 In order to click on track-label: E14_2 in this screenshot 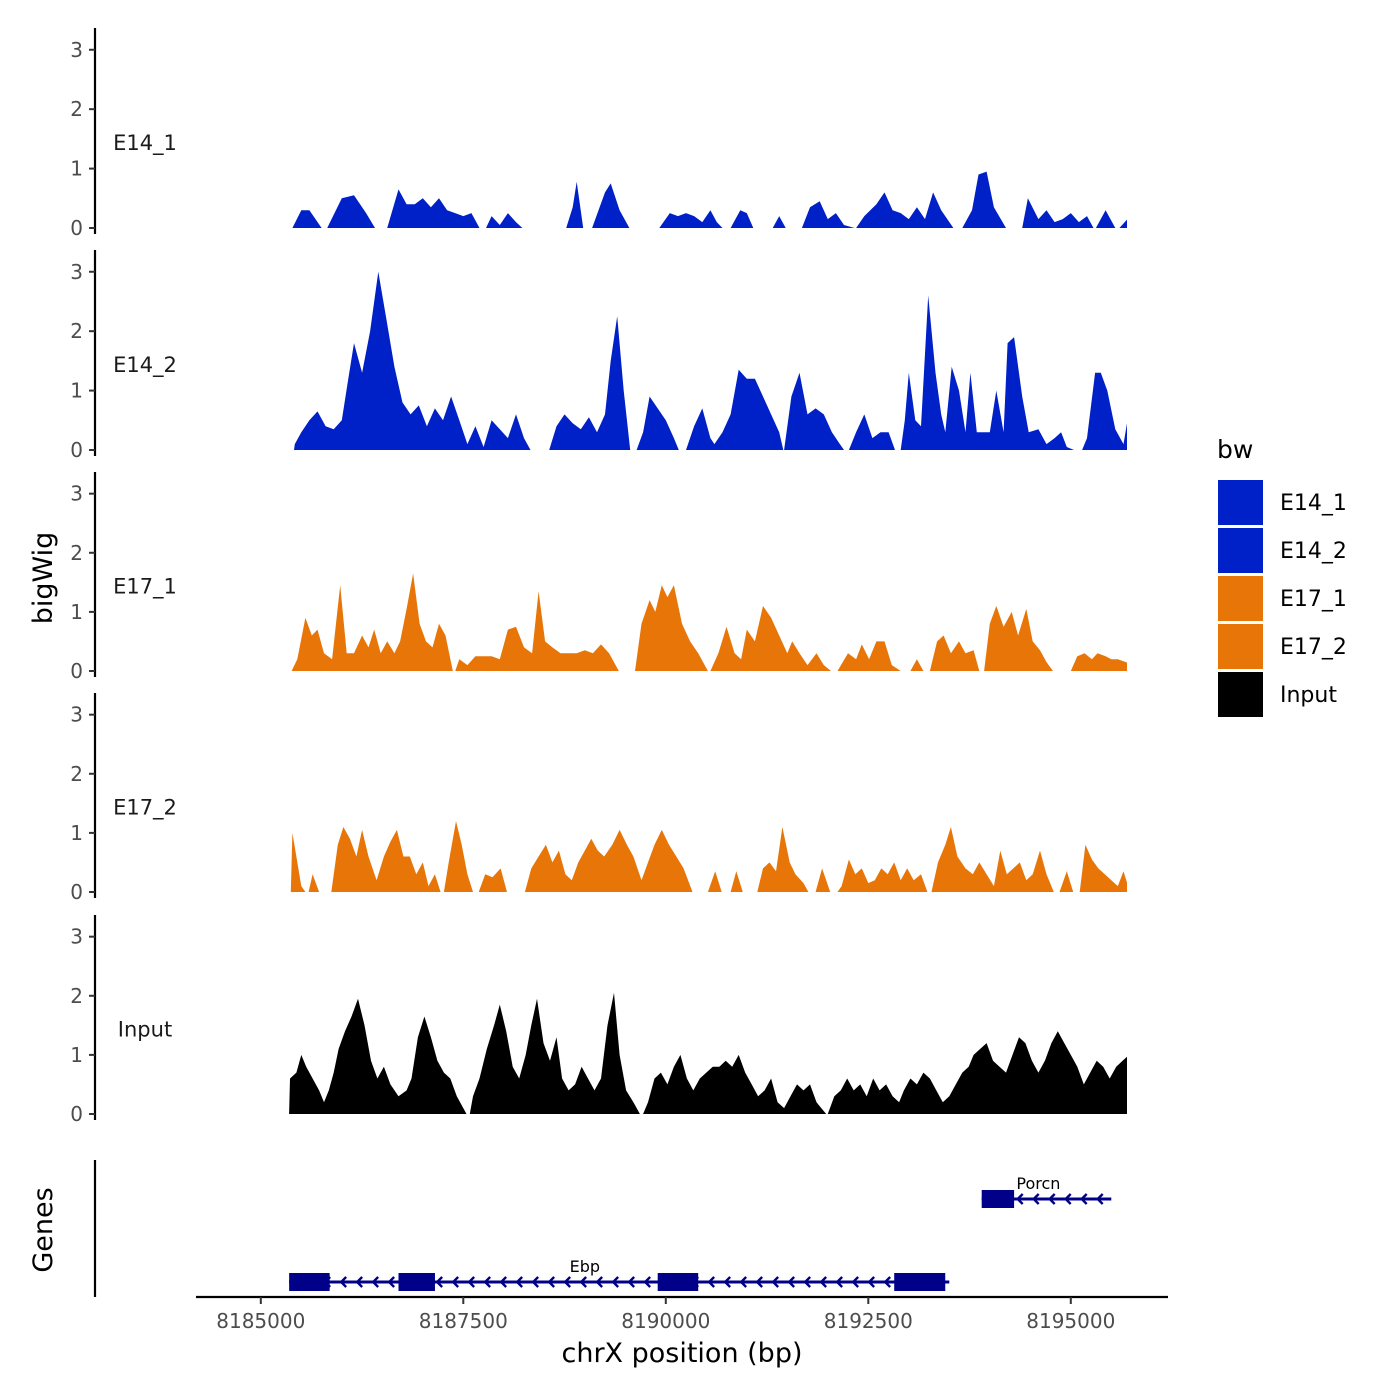, I will do `click(145, 365)`.